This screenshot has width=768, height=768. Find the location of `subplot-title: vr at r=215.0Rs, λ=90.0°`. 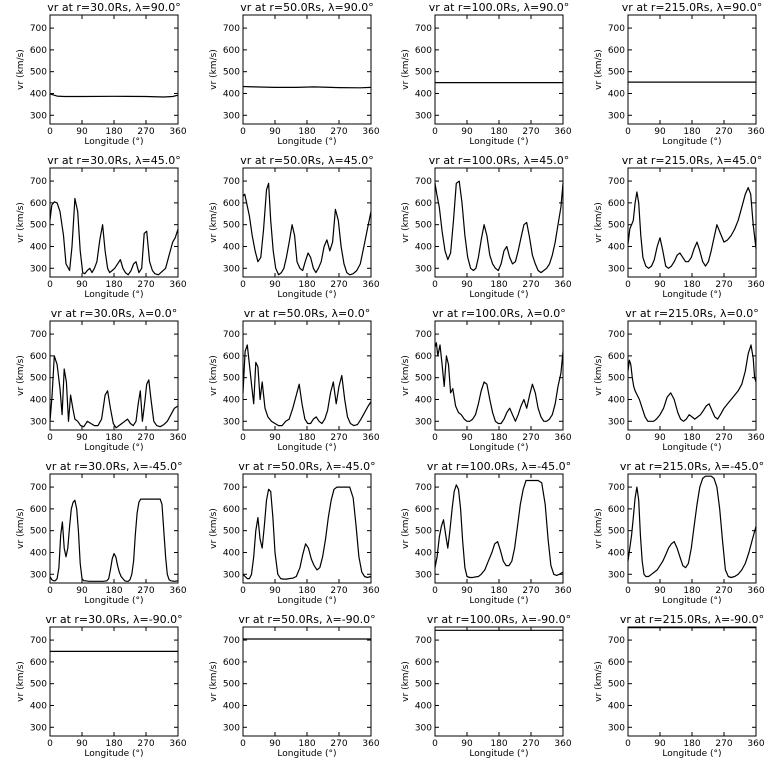

subplot-title: vr at r=215.0Rs, λ=90.0° is located at coordinates (692, 7).